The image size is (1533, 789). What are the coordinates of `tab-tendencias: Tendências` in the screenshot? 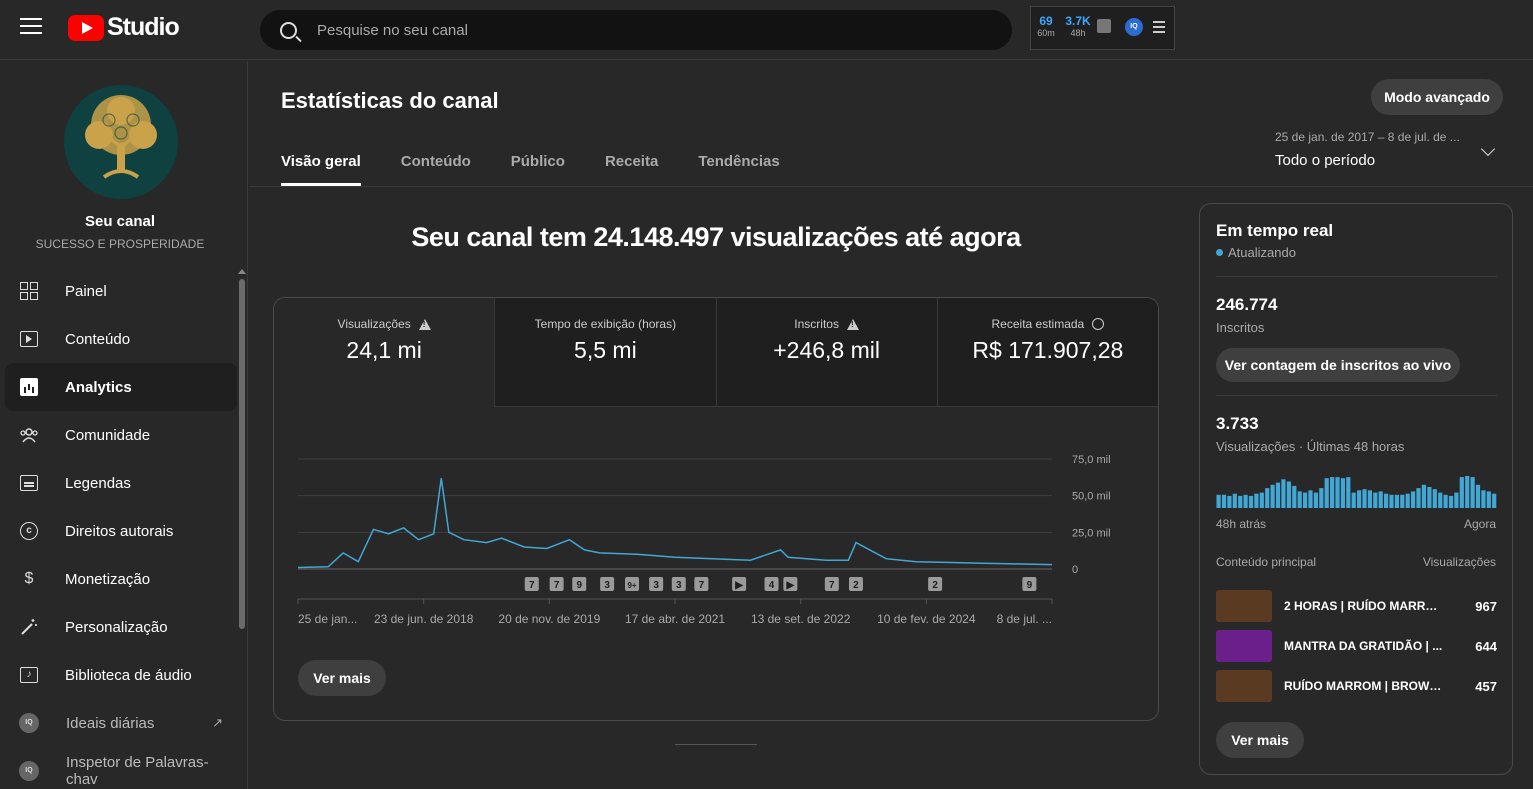 It's located at (739, 161).